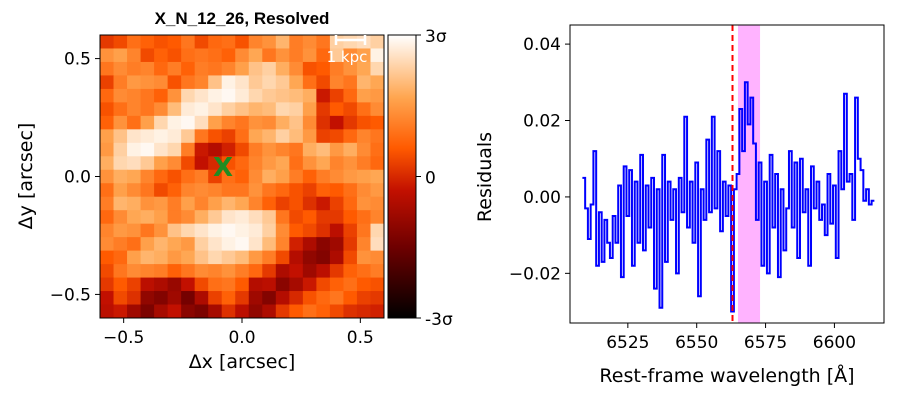  I want to click on colorbar: 3σ 0 -3σ, so click(420, 178).